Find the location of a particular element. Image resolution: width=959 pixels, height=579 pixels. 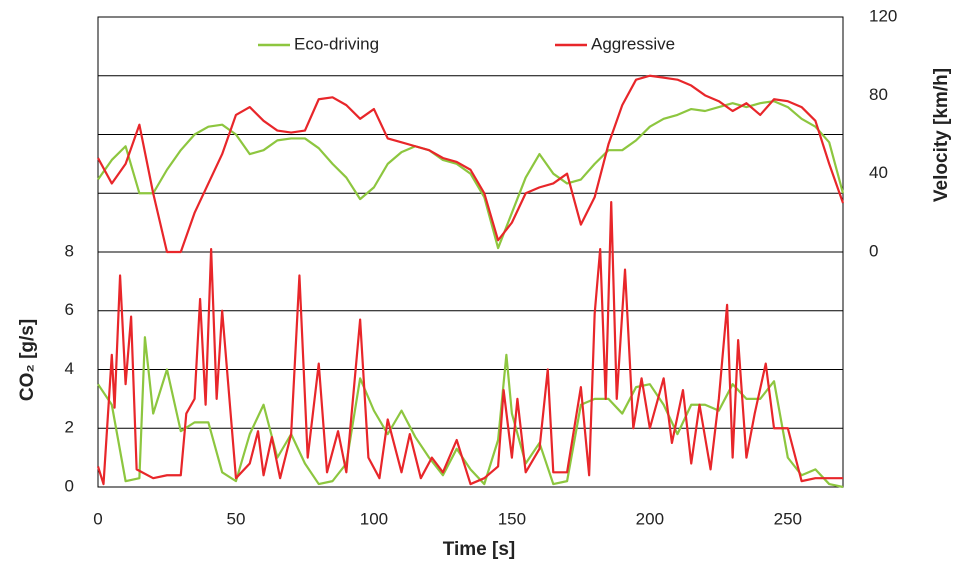

legend-label: Aggressive is located at coordinates (633, 43).